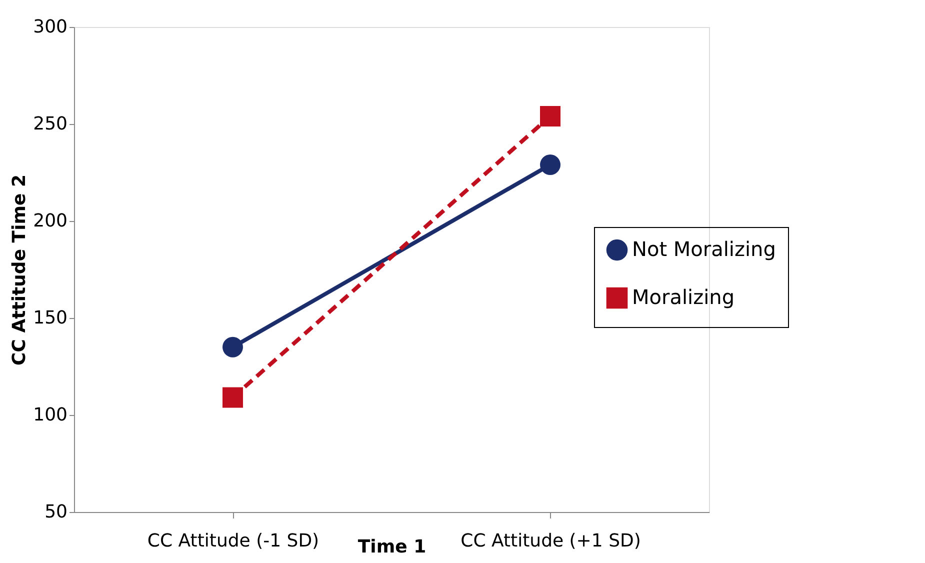 The height and width of the screenshot is (563, 925). What do you see at coordinates (704, 249) in the screenshot?
I see `legend-label: Not Moralizing` at bounding box center [704, 249].